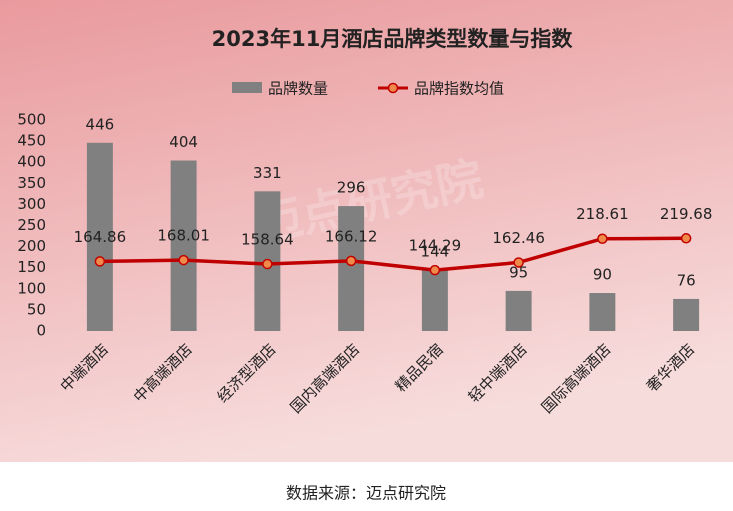 This screenshot has height=511, width=733. Describe the element at coordinates (31, 183) in the screenshot. I see `y-tick-label: 350` at that location.